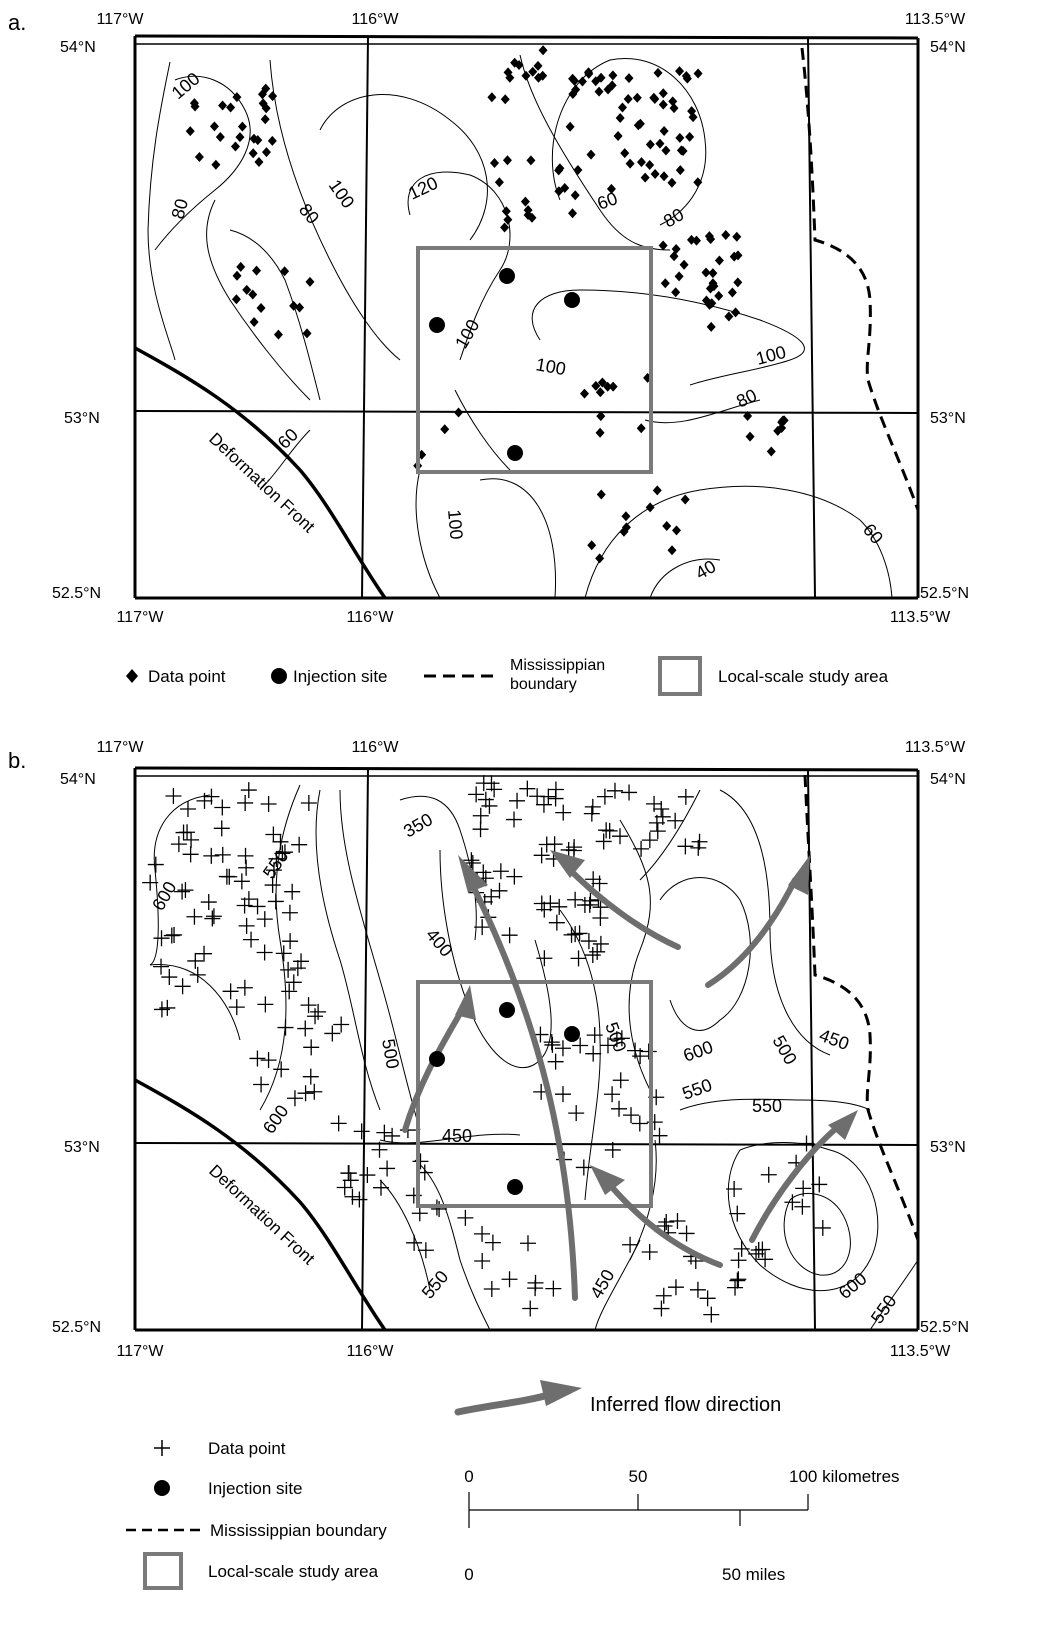 The image size is (1038, 1636). What do you see at coordinates (622, 1083) in the screenshot?
I see `inferred-flow-arrows` at bounding box center [622, 1083].